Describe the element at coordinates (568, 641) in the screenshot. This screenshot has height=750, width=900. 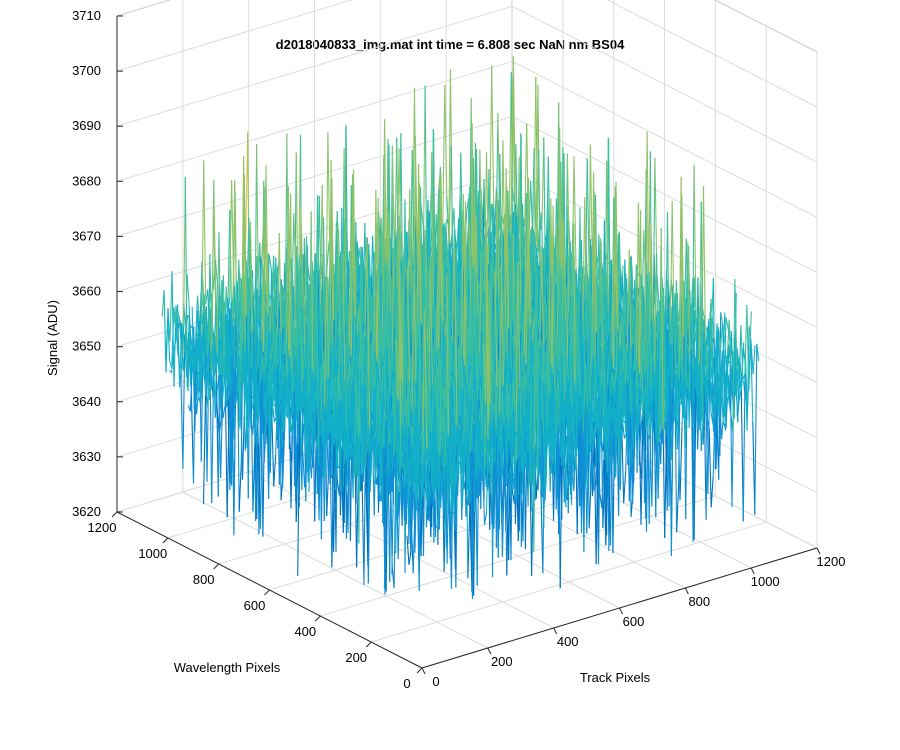
I see `x-tick-label: 400` at that location.